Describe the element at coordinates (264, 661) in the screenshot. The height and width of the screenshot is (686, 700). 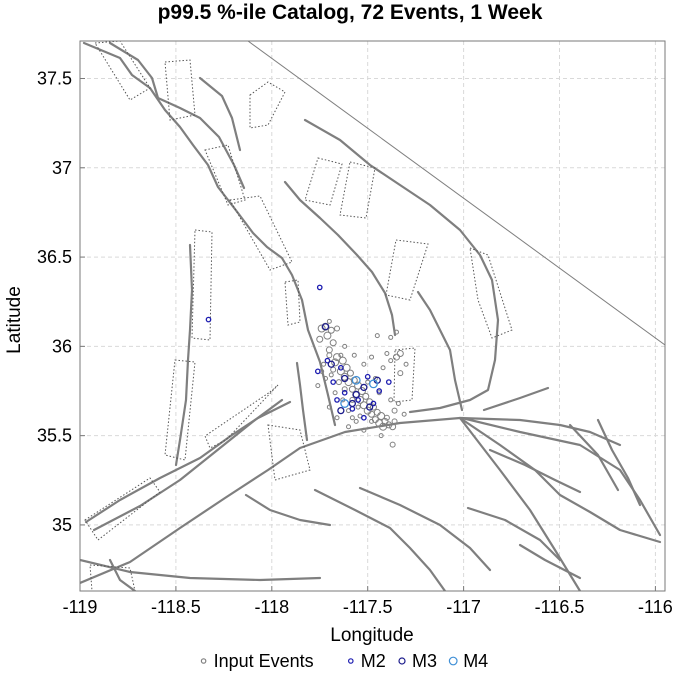
I see `legend-label: Input Events` at that location.